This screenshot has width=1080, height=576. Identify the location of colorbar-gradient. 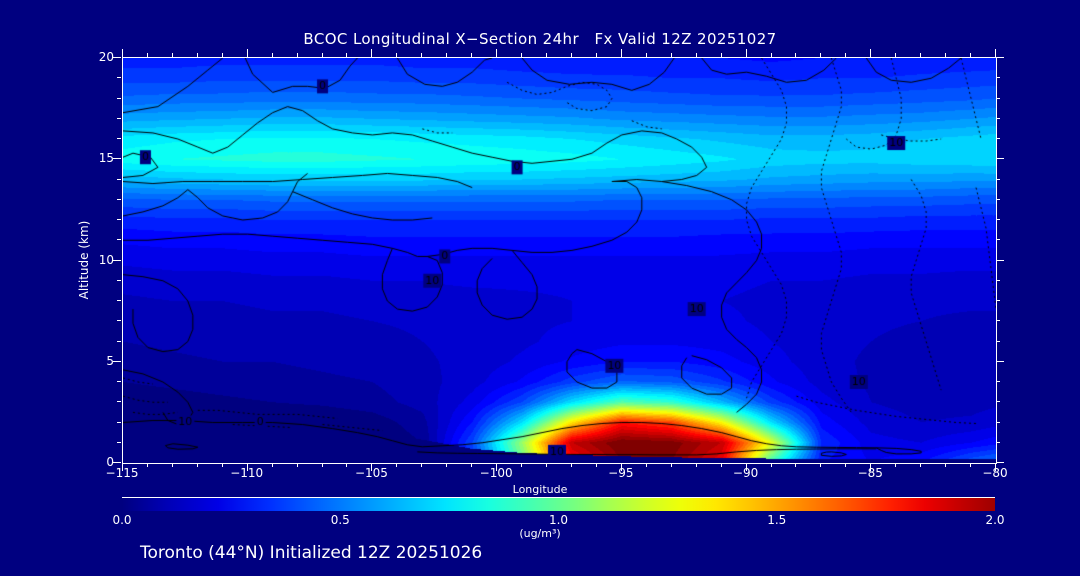
(558, 504).